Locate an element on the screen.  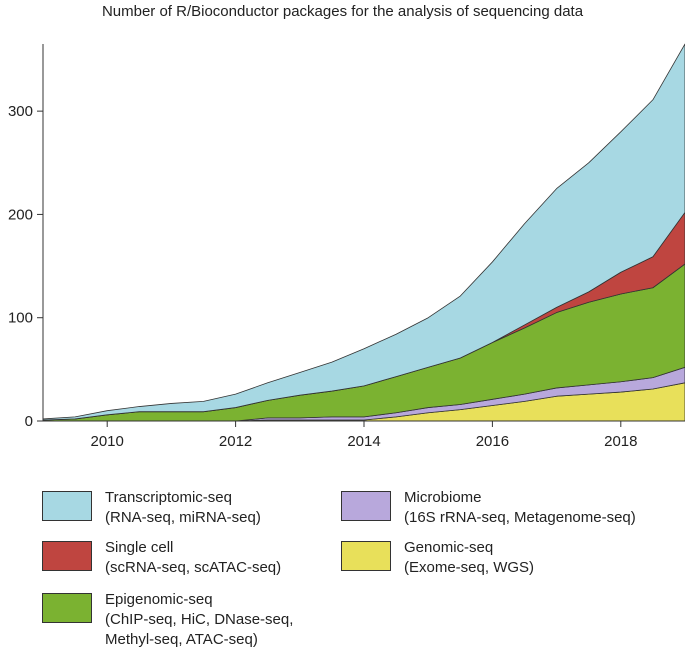
legend-label-line: (Exome-seq, WGS) is located at coordinates (469, 567).